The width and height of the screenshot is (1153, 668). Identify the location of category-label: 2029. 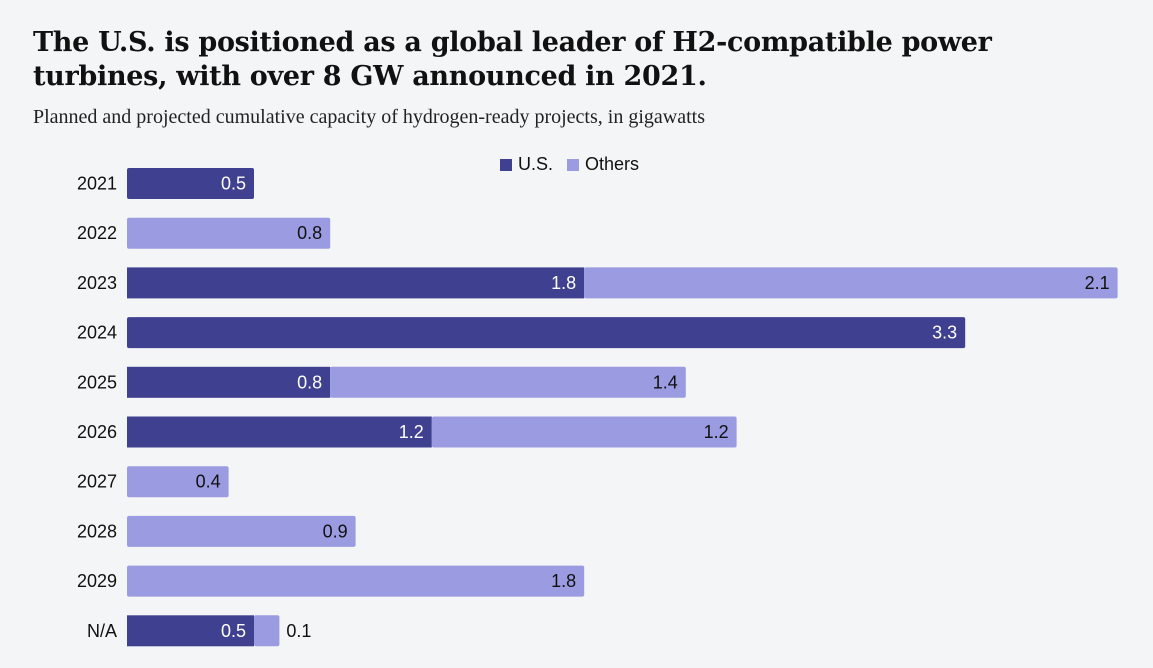
(97, 581).